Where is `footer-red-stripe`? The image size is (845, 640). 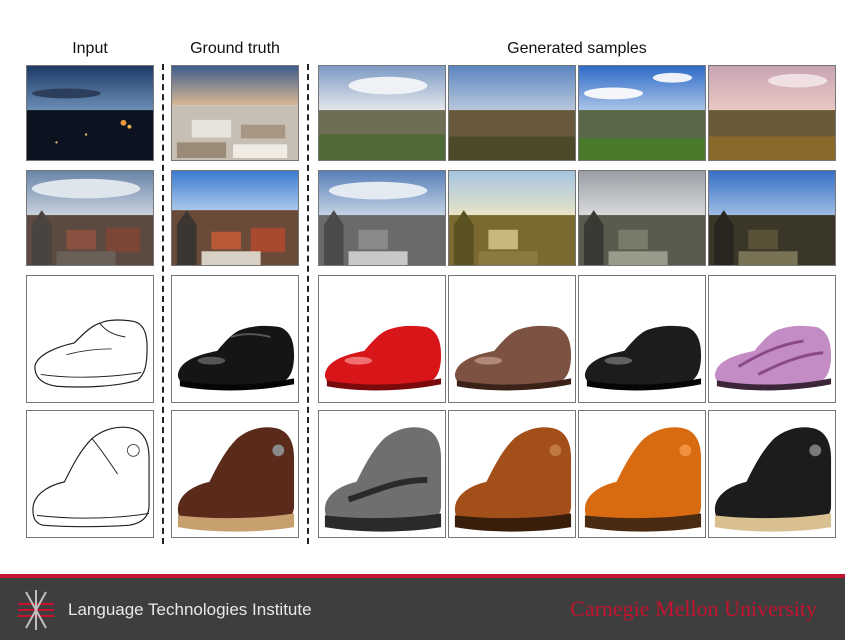 footer-red-stripe is located at coordinates (422, 576).